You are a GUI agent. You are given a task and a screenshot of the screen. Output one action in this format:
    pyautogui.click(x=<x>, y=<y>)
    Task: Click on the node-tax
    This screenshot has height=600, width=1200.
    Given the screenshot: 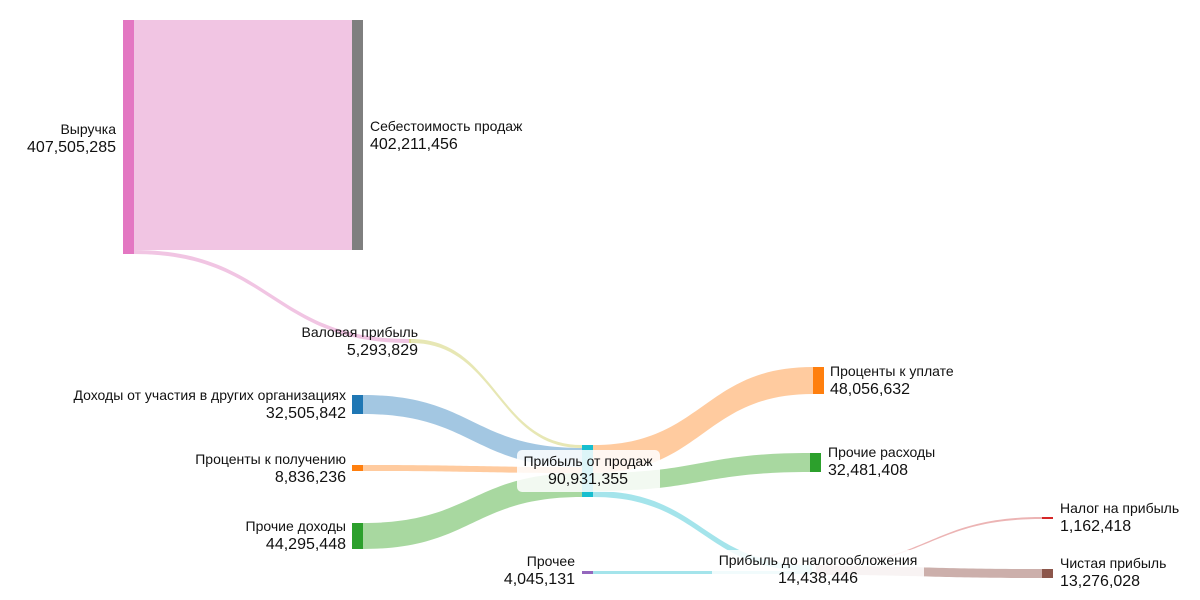 What is the action you would take?
    pyautogui.click(x=1047, y=518)
    